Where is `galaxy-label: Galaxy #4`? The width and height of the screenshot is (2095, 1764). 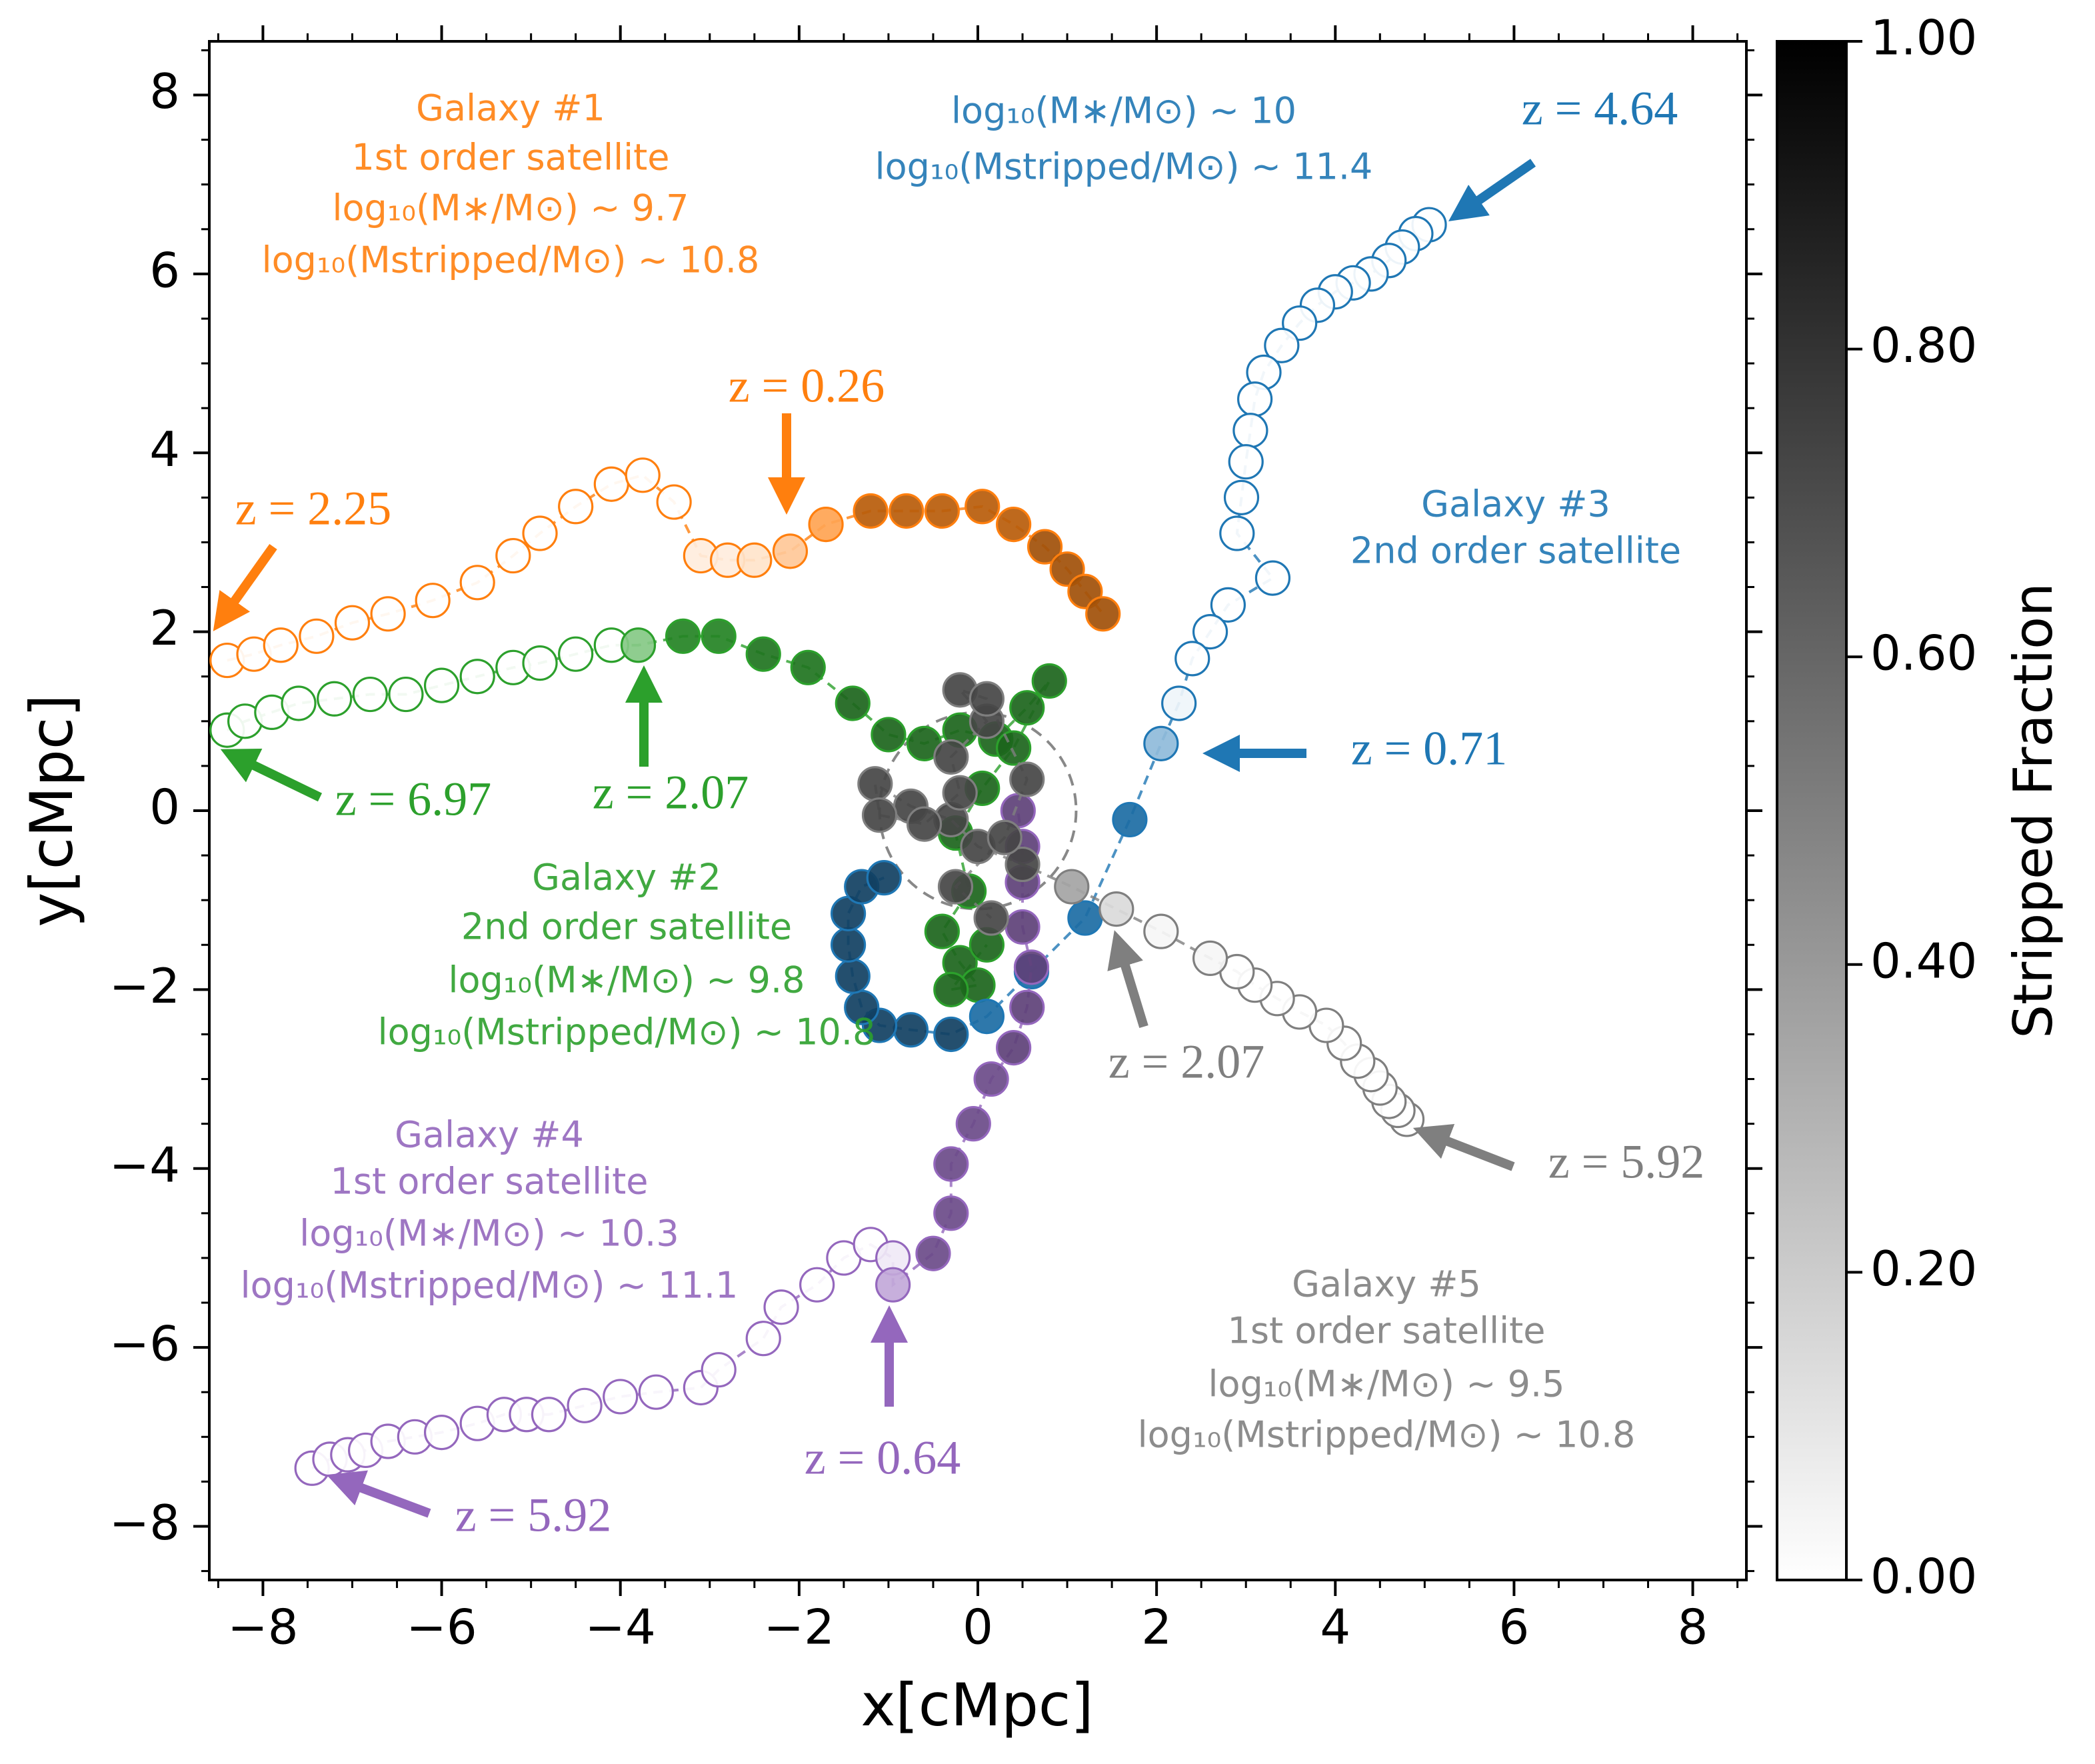
galaxy-label: Galaxy #4 is located at coordinates (489, 1135).